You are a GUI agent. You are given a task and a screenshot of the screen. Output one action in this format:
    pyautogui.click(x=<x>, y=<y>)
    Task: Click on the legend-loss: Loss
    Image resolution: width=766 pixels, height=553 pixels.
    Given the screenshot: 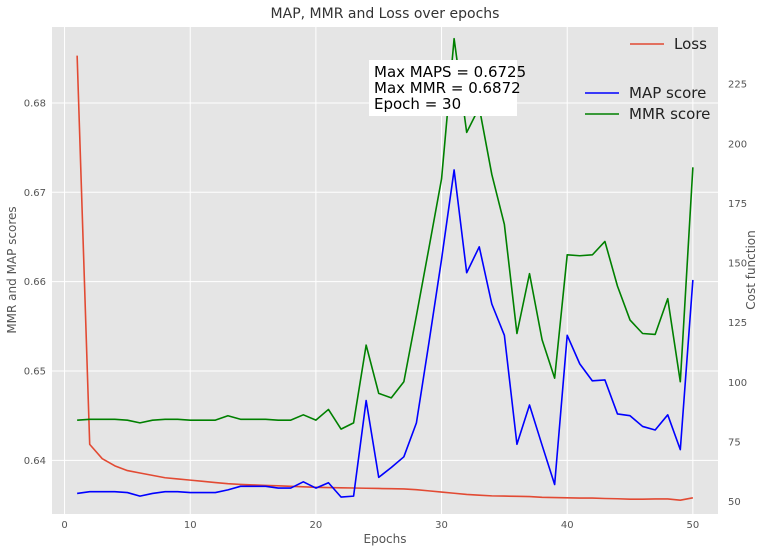 What is the action you would take?
    pyautogui.click(x=668, y=44)
    